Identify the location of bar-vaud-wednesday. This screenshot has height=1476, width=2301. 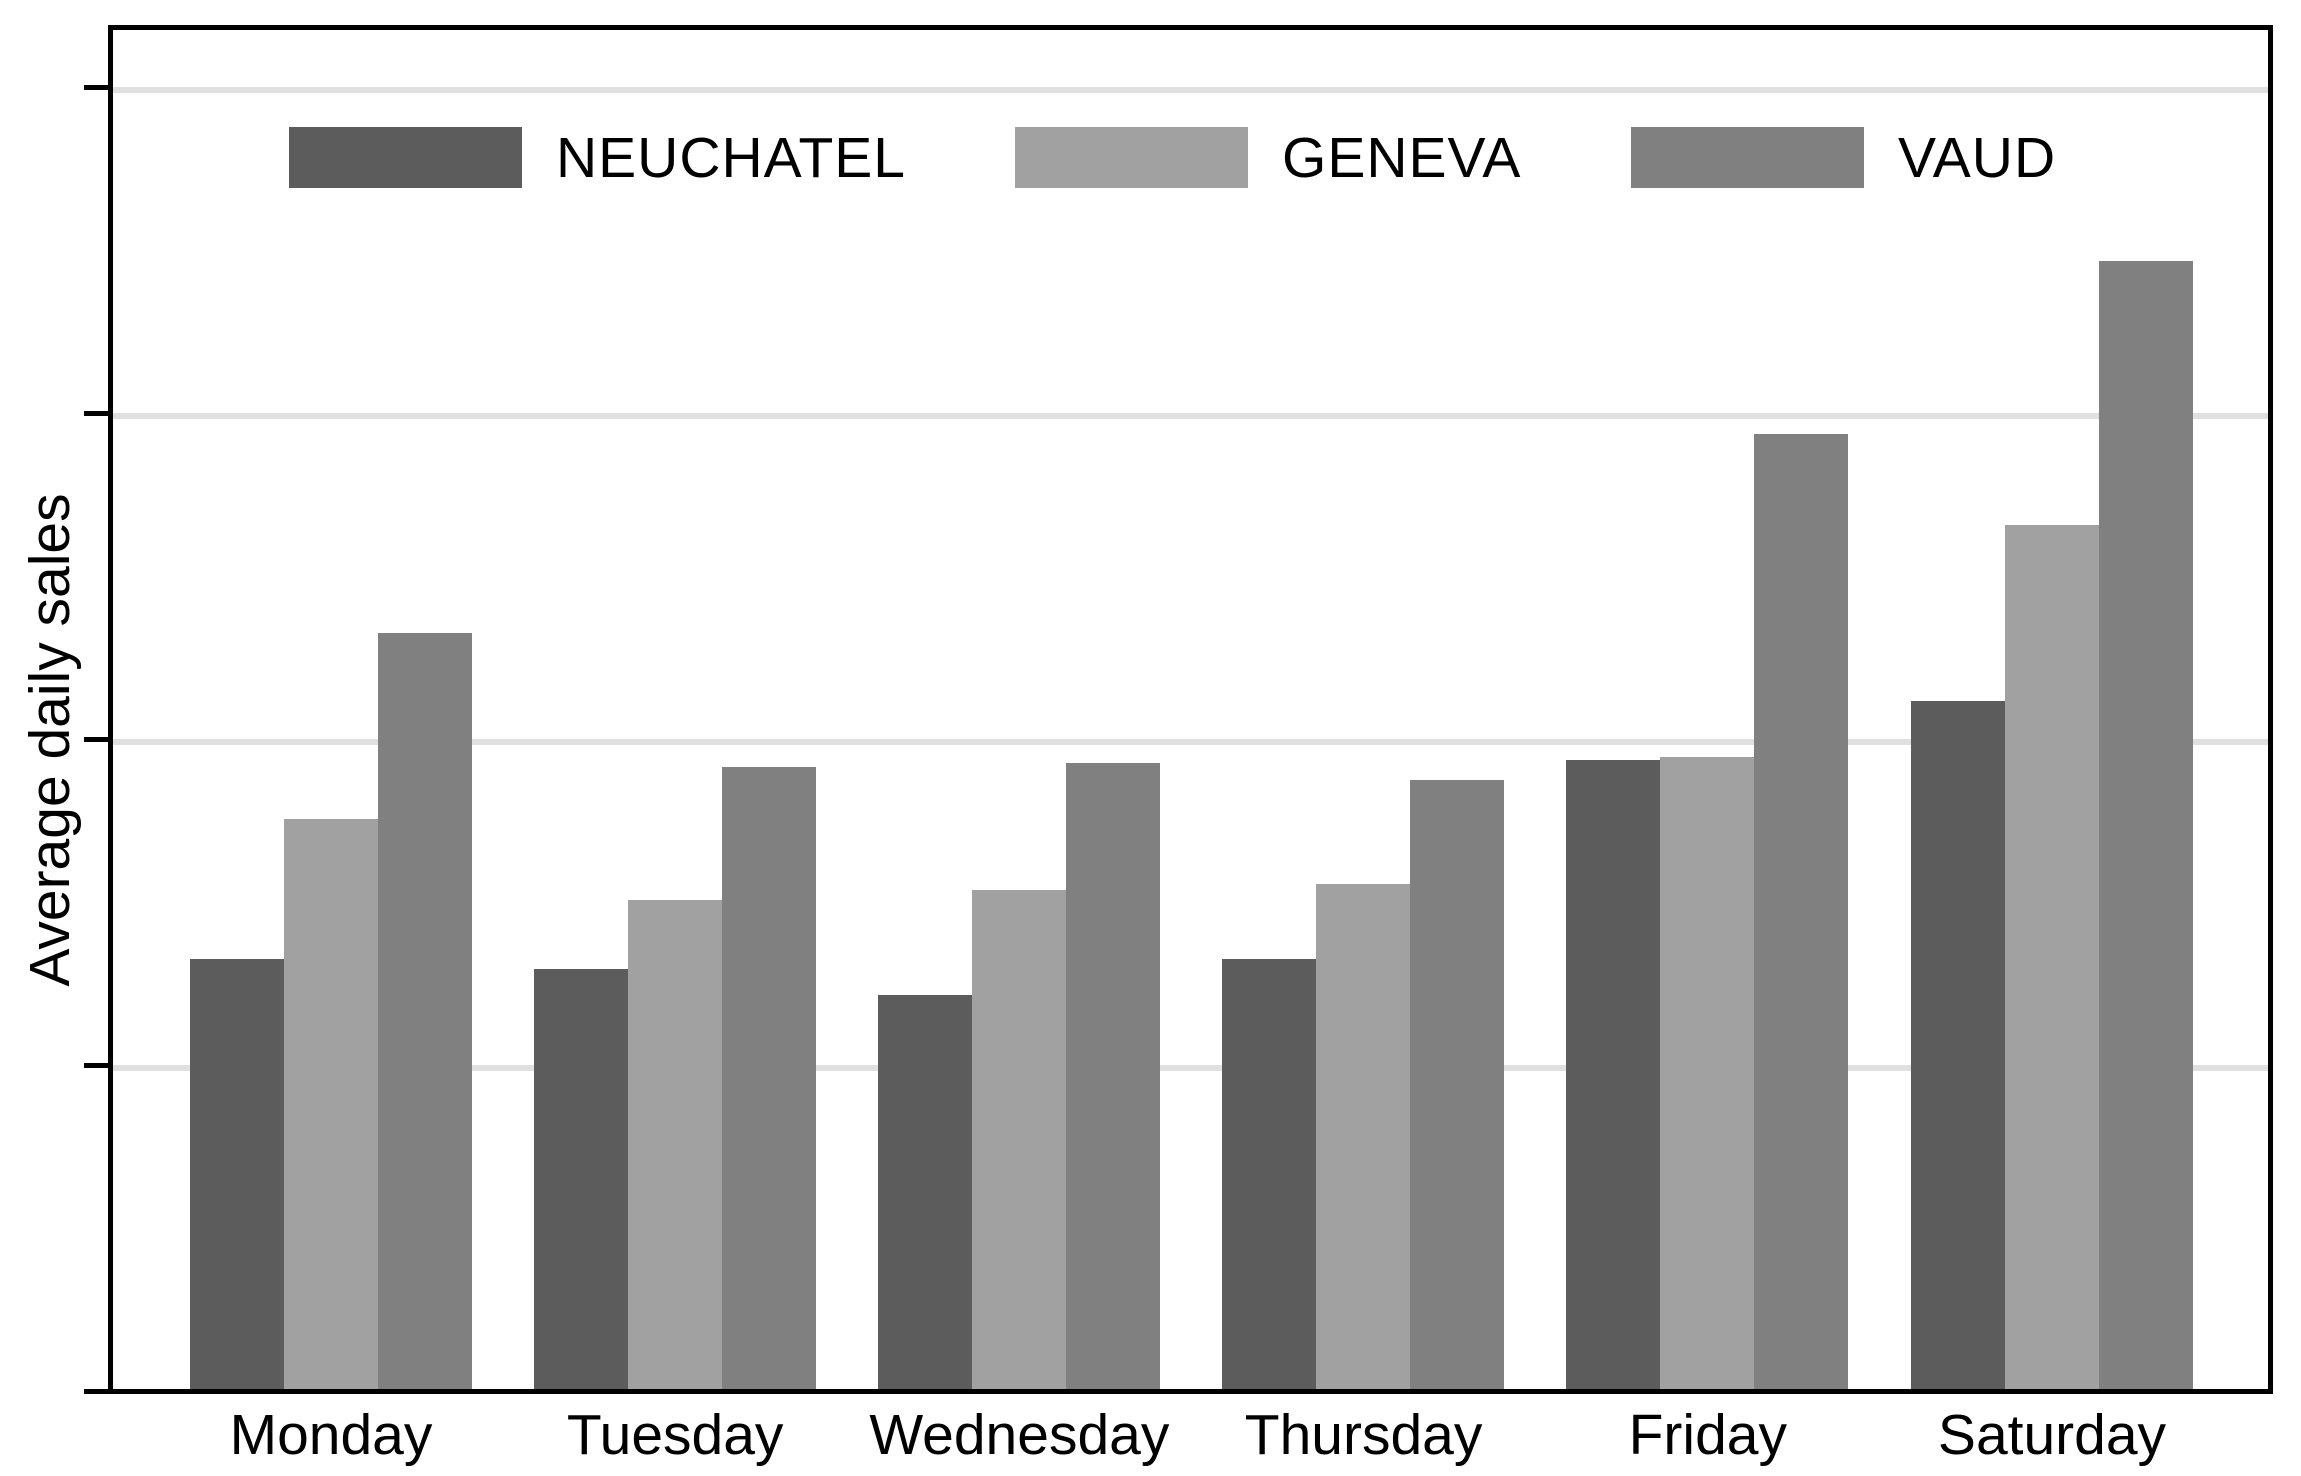
(1112, 1076).